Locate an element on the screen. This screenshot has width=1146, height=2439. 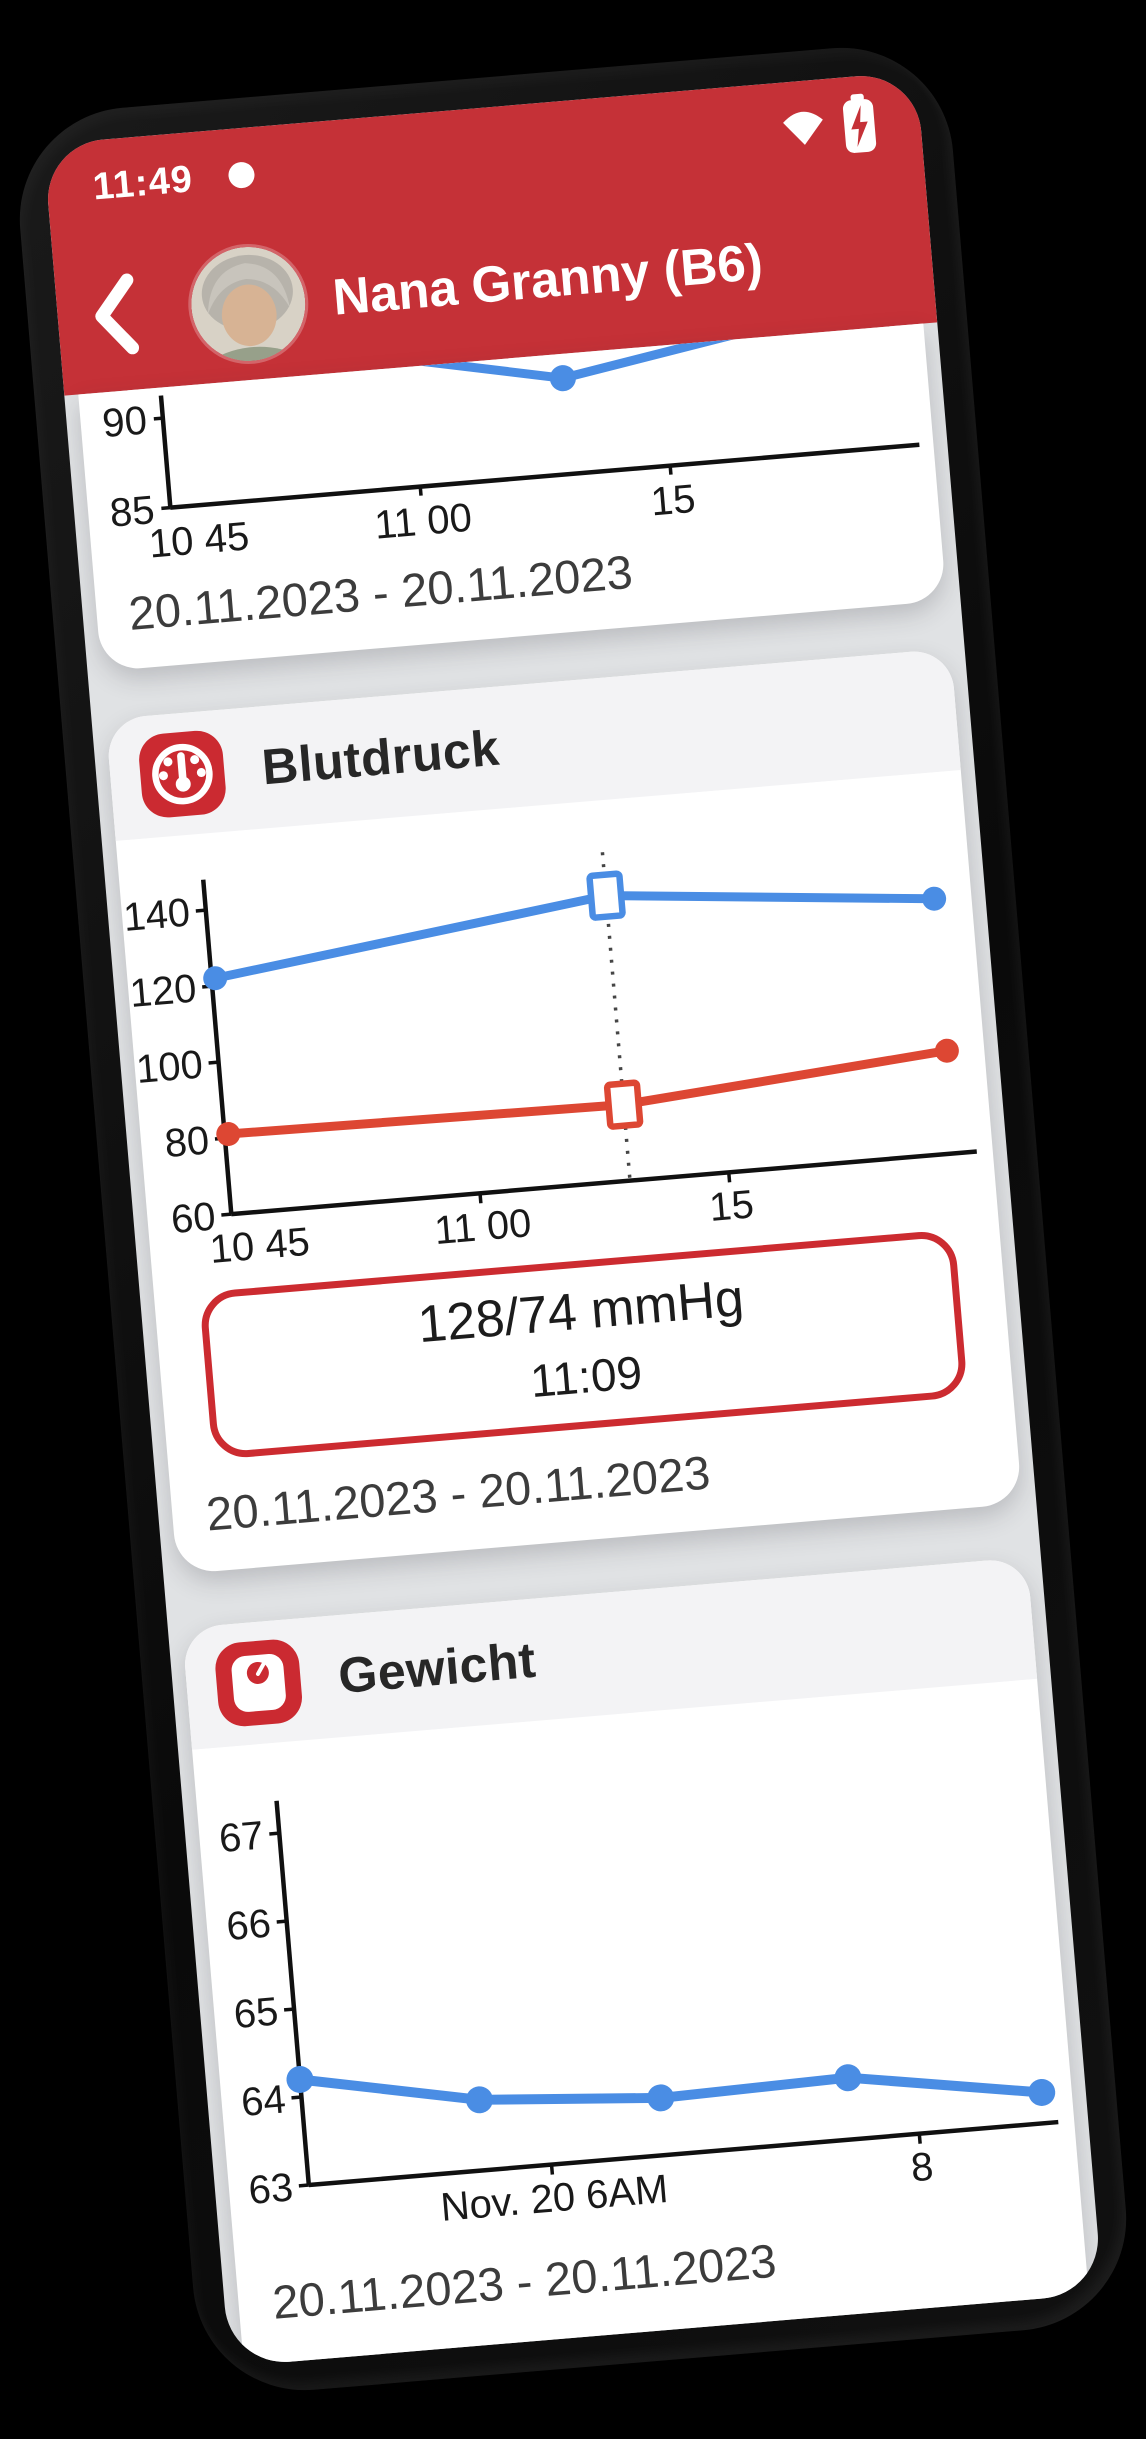
svg-text: 67 is located at coordinates (241, 1838).